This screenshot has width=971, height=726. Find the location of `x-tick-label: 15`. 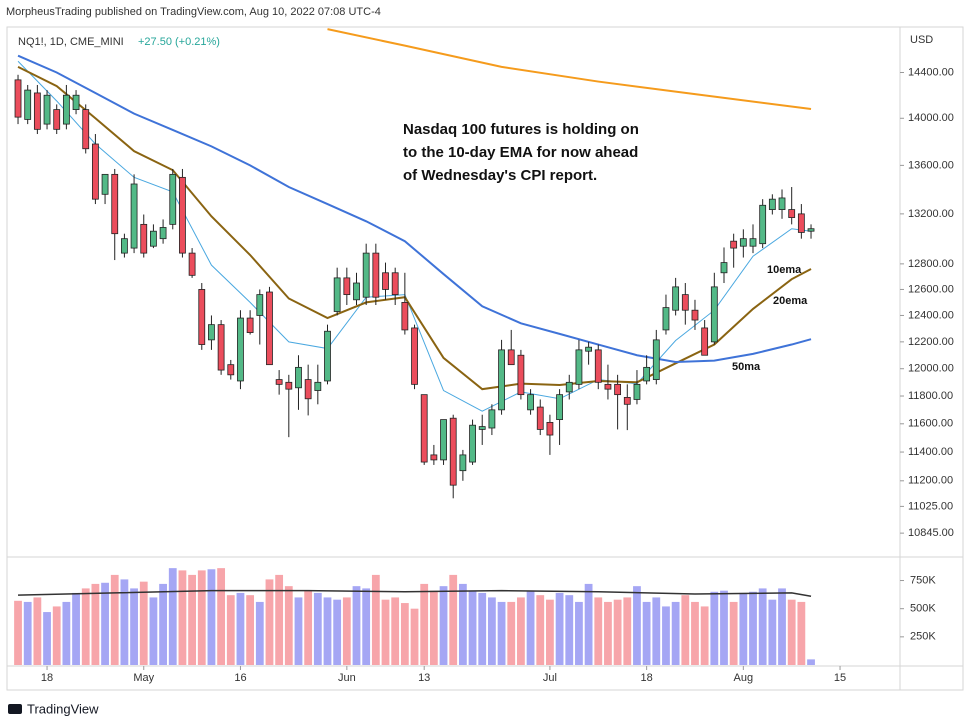

x-tick-label: 15 is located at coordinates (840, 678).